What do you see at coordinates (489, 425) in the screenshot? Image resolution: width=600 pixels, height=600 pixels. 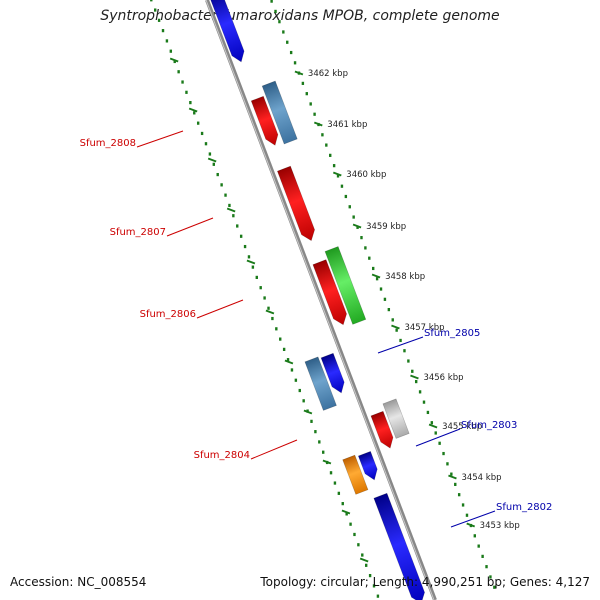 I see `gene-label: Sfum_2803` at bounding box center [489, 425].